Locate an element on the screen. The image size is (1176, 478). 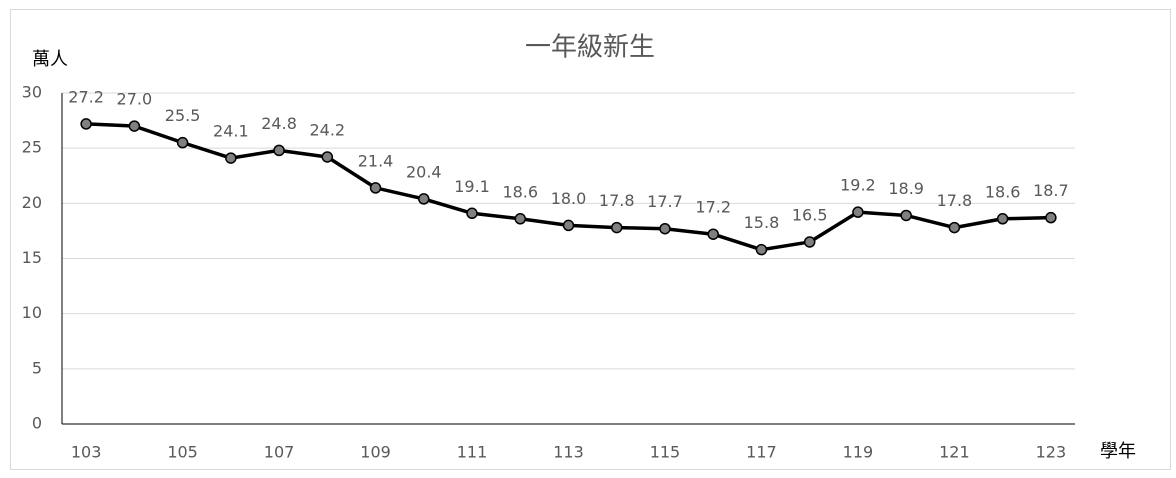
data-label: 21.4 is located at coordinates (376, 160).